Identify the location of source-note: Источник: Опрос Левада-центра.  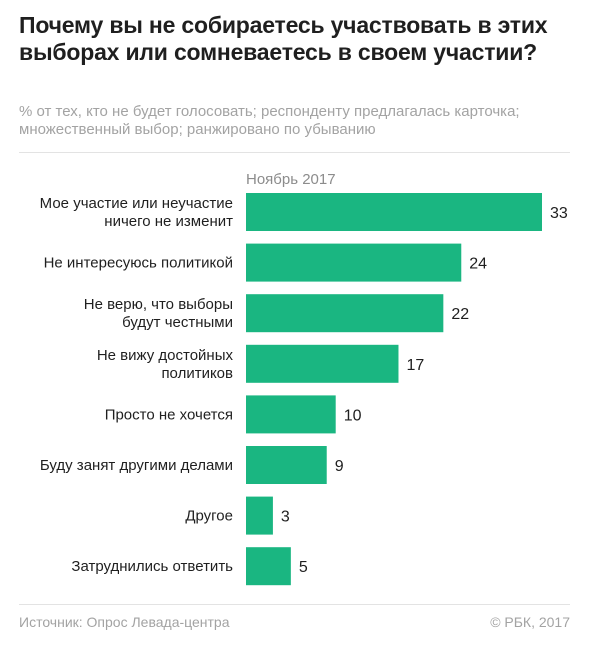
(124, 622).